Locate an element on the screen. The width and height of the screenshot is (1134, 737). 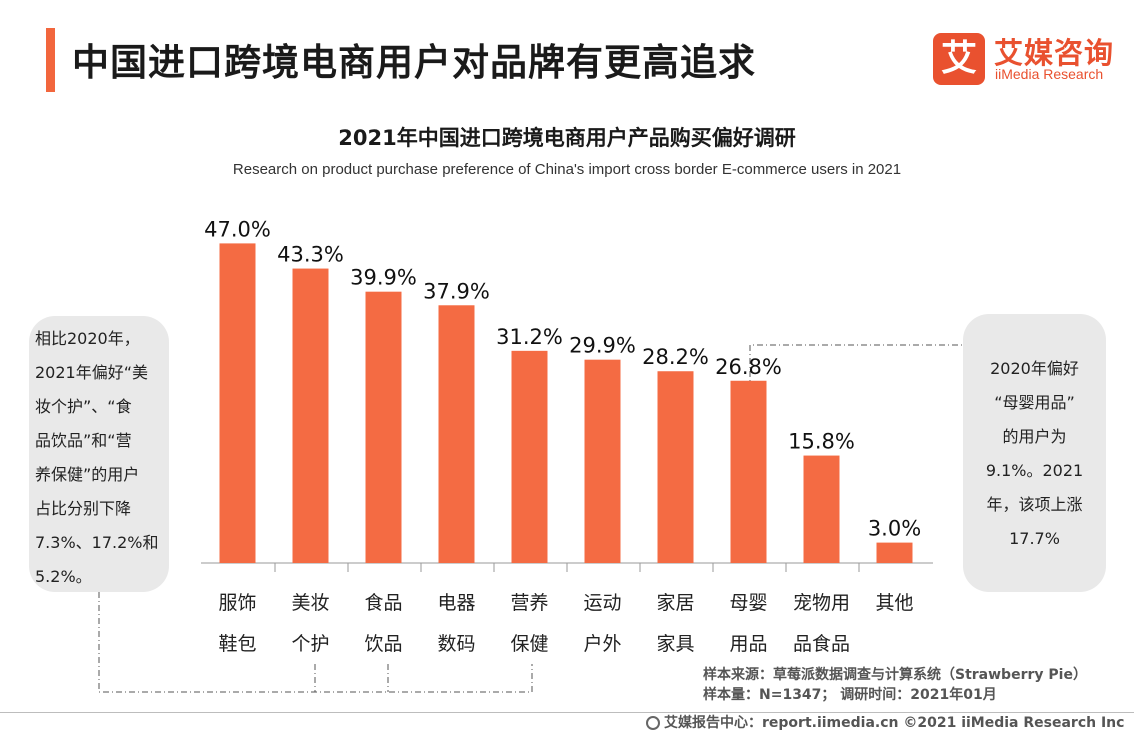
callout-right-line: 17.7% is located at coordinates (1034, 538).